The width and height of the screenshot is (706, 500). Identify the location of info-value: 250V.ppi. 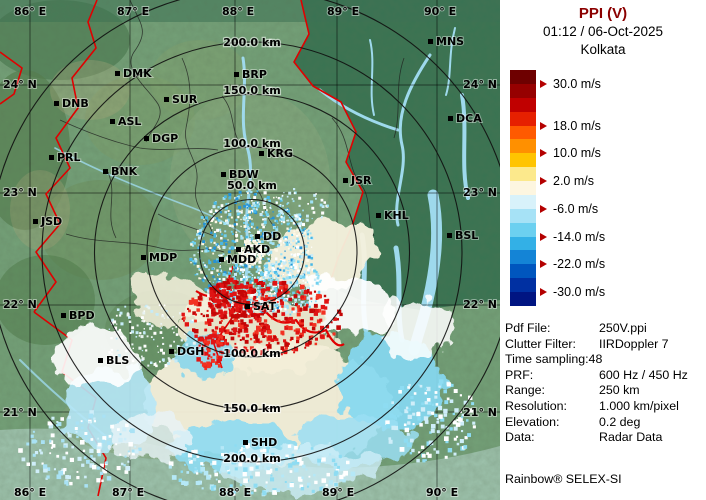
(623, 328).